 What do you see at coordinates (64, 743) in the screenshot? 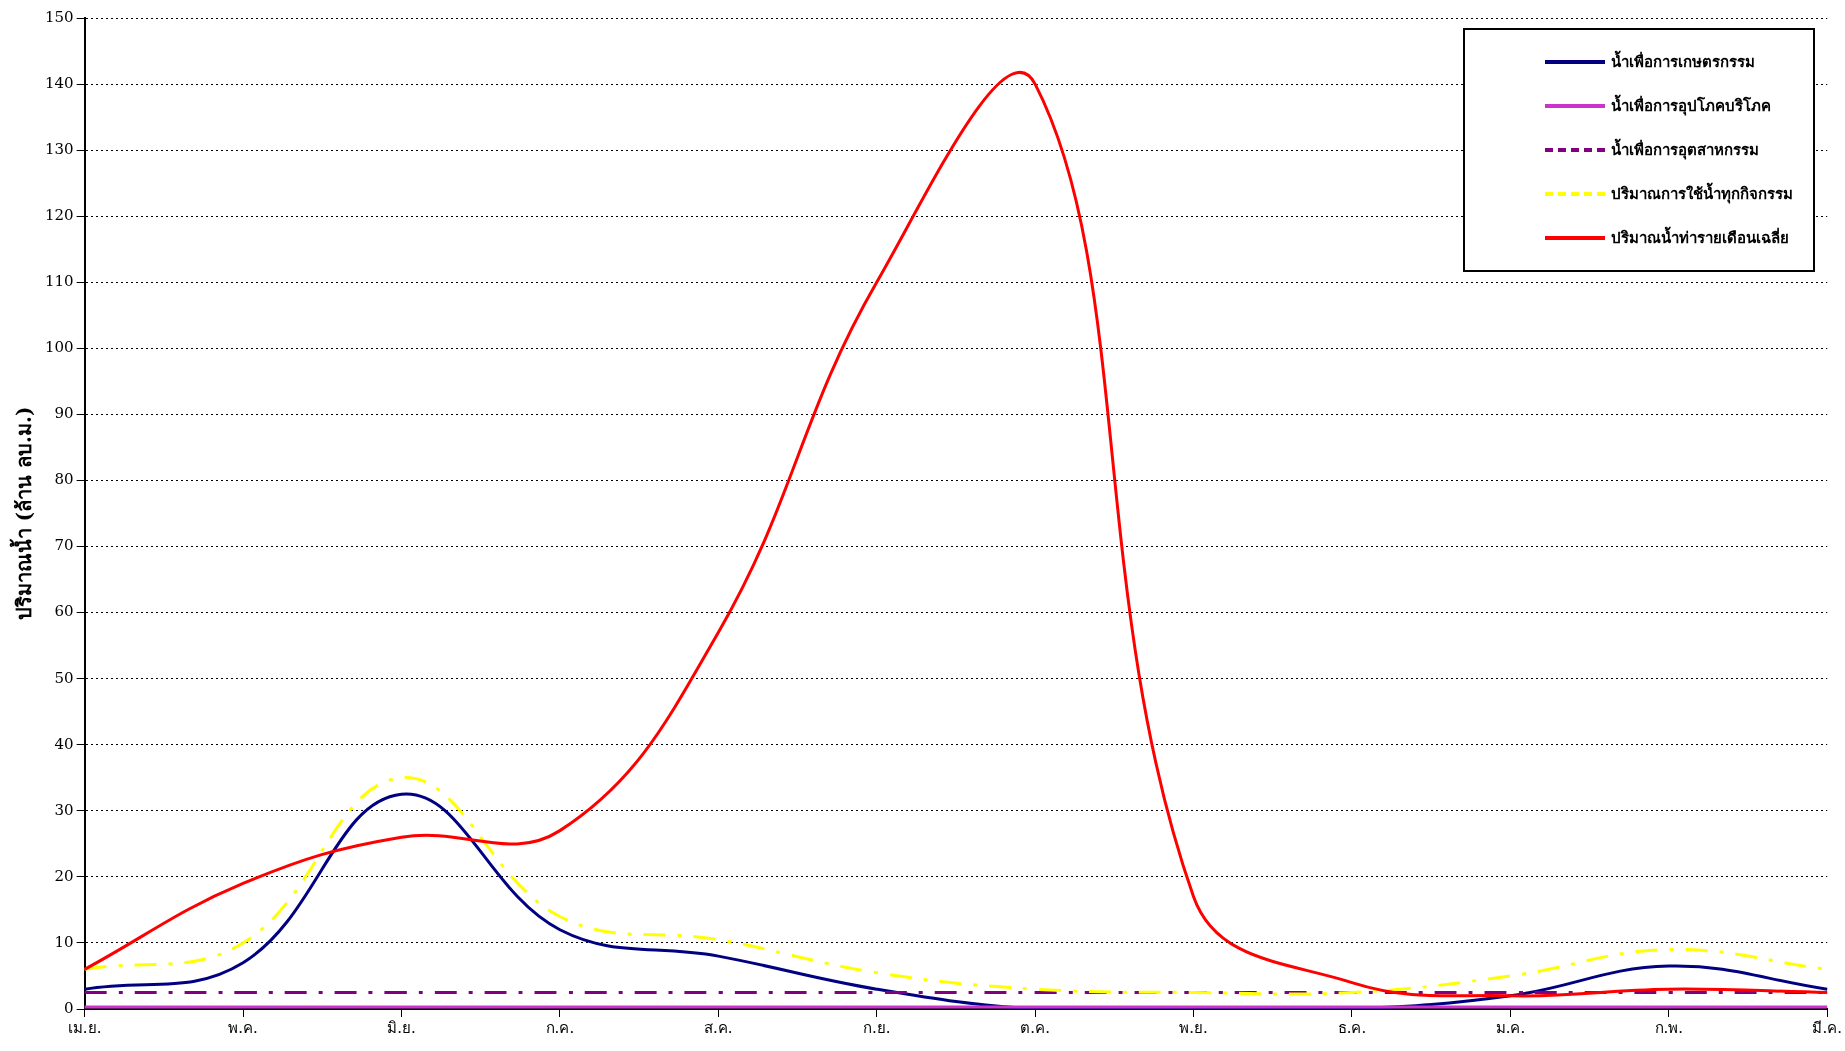
I see `y-tick-label: 40` at bounding box center [64, 743].